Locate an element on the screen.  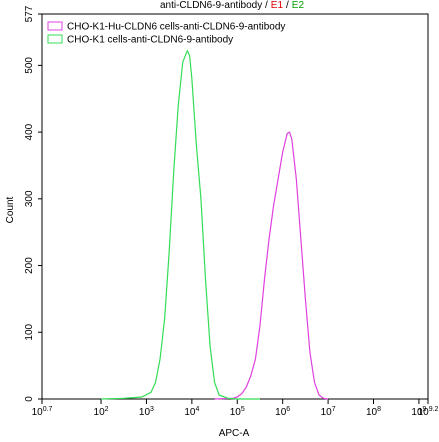
title-part: E2 is located at coordinates (298, 5).